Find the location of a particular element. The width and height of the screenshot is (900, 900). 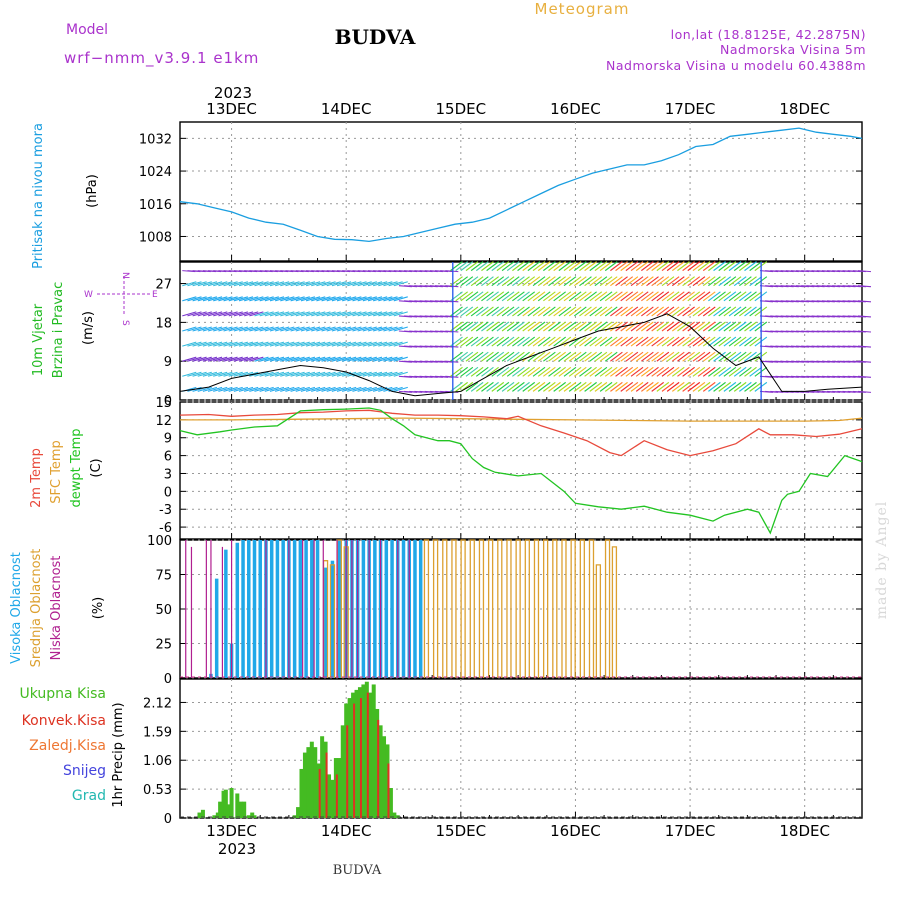

dewpt-line is located at coordinates (521, 471).